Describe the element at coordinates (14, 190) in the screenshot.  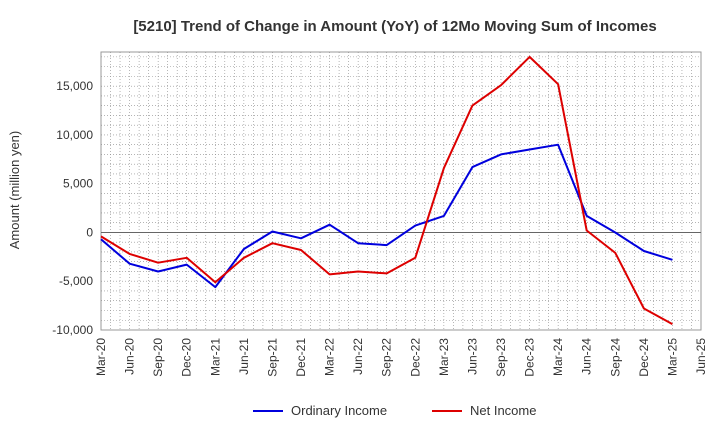
I see `y-axis-label: Amount (million yen)` at that location.